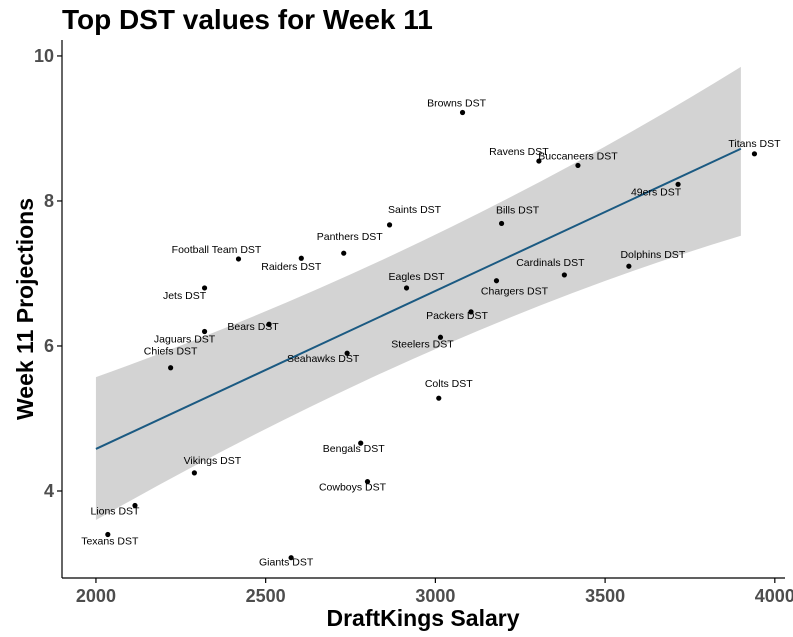 The width and height of the screenshot is (793, 637). I want to click on point-label: Cowboys DST, so click(353, 488).